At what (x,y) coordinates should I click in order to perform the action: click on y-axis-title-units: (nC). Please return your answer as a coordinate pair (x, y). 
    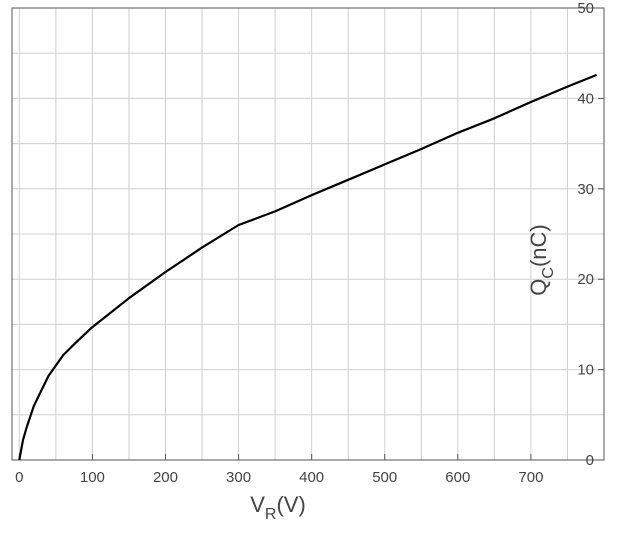
    Looking at the image, I should click on (538, 245).